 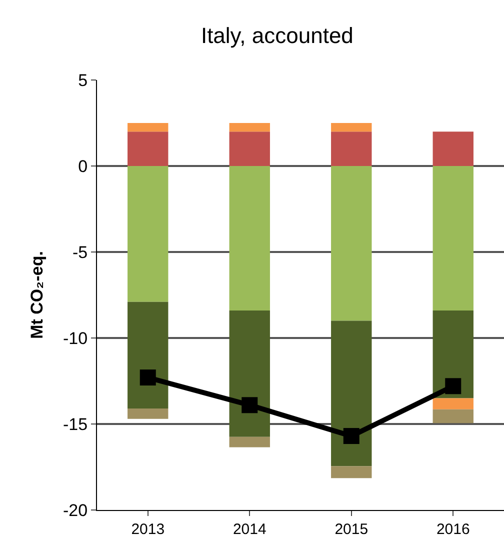 I want to click on x-tick-label: 2013, so click(x=148, y=529).